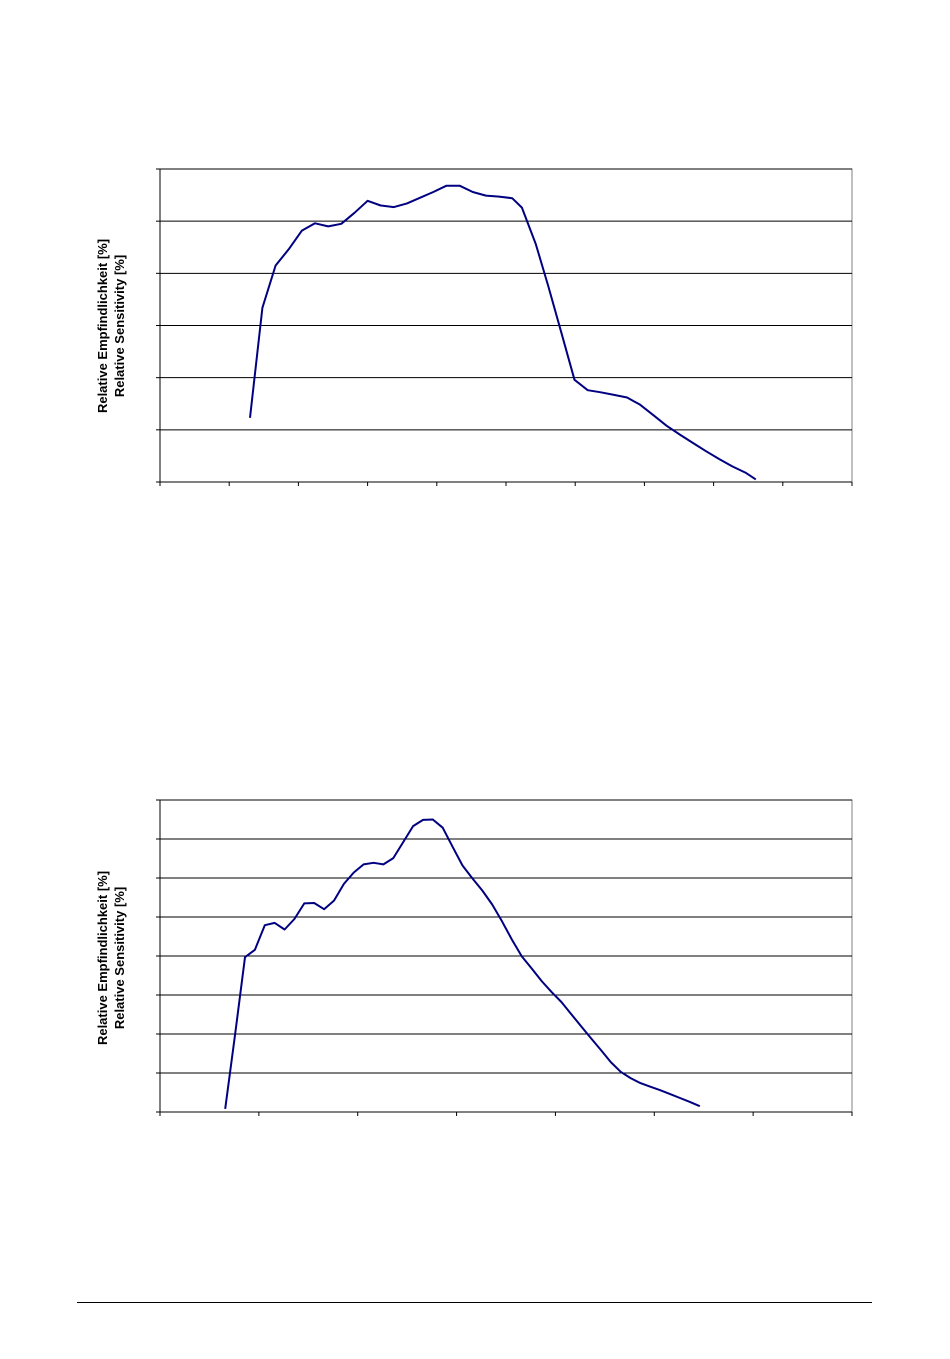 The width and height of the screenshot is (950, 1359). What do you see at coordinates (474, 1302) in the screenshot?
I see `footer-divider` at bounding box center [474, 1302].